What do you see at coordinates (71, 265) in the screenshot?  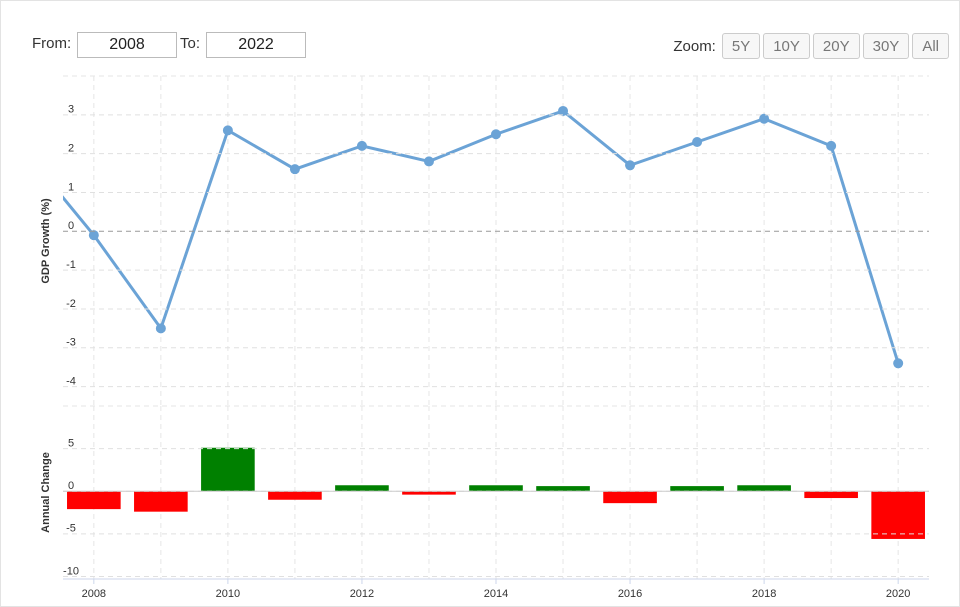 I see `y-tick-label: -1` at bounding box center [71, 265].